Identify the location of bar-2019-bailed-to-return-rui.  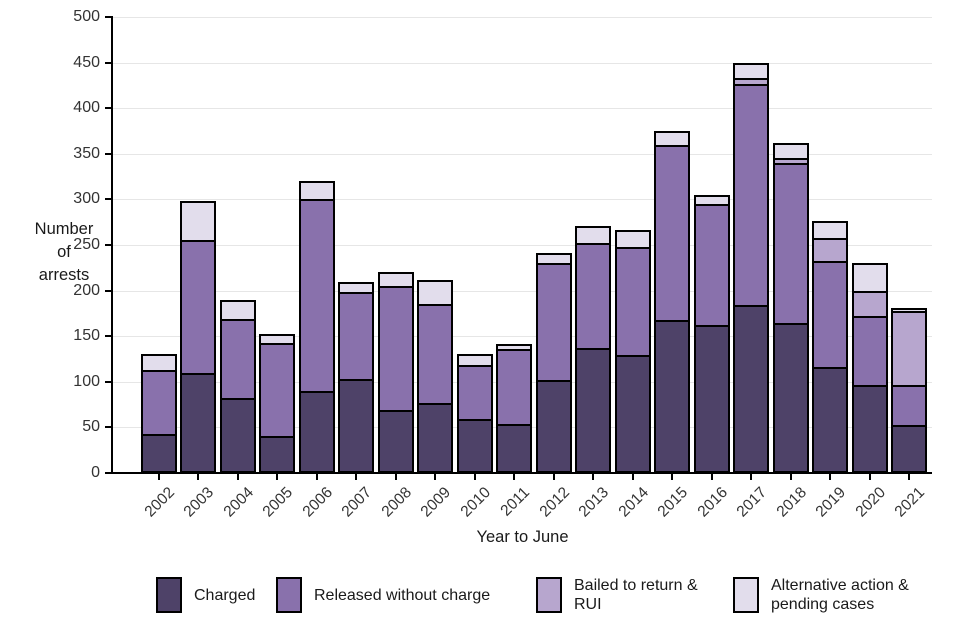
(830, 250).